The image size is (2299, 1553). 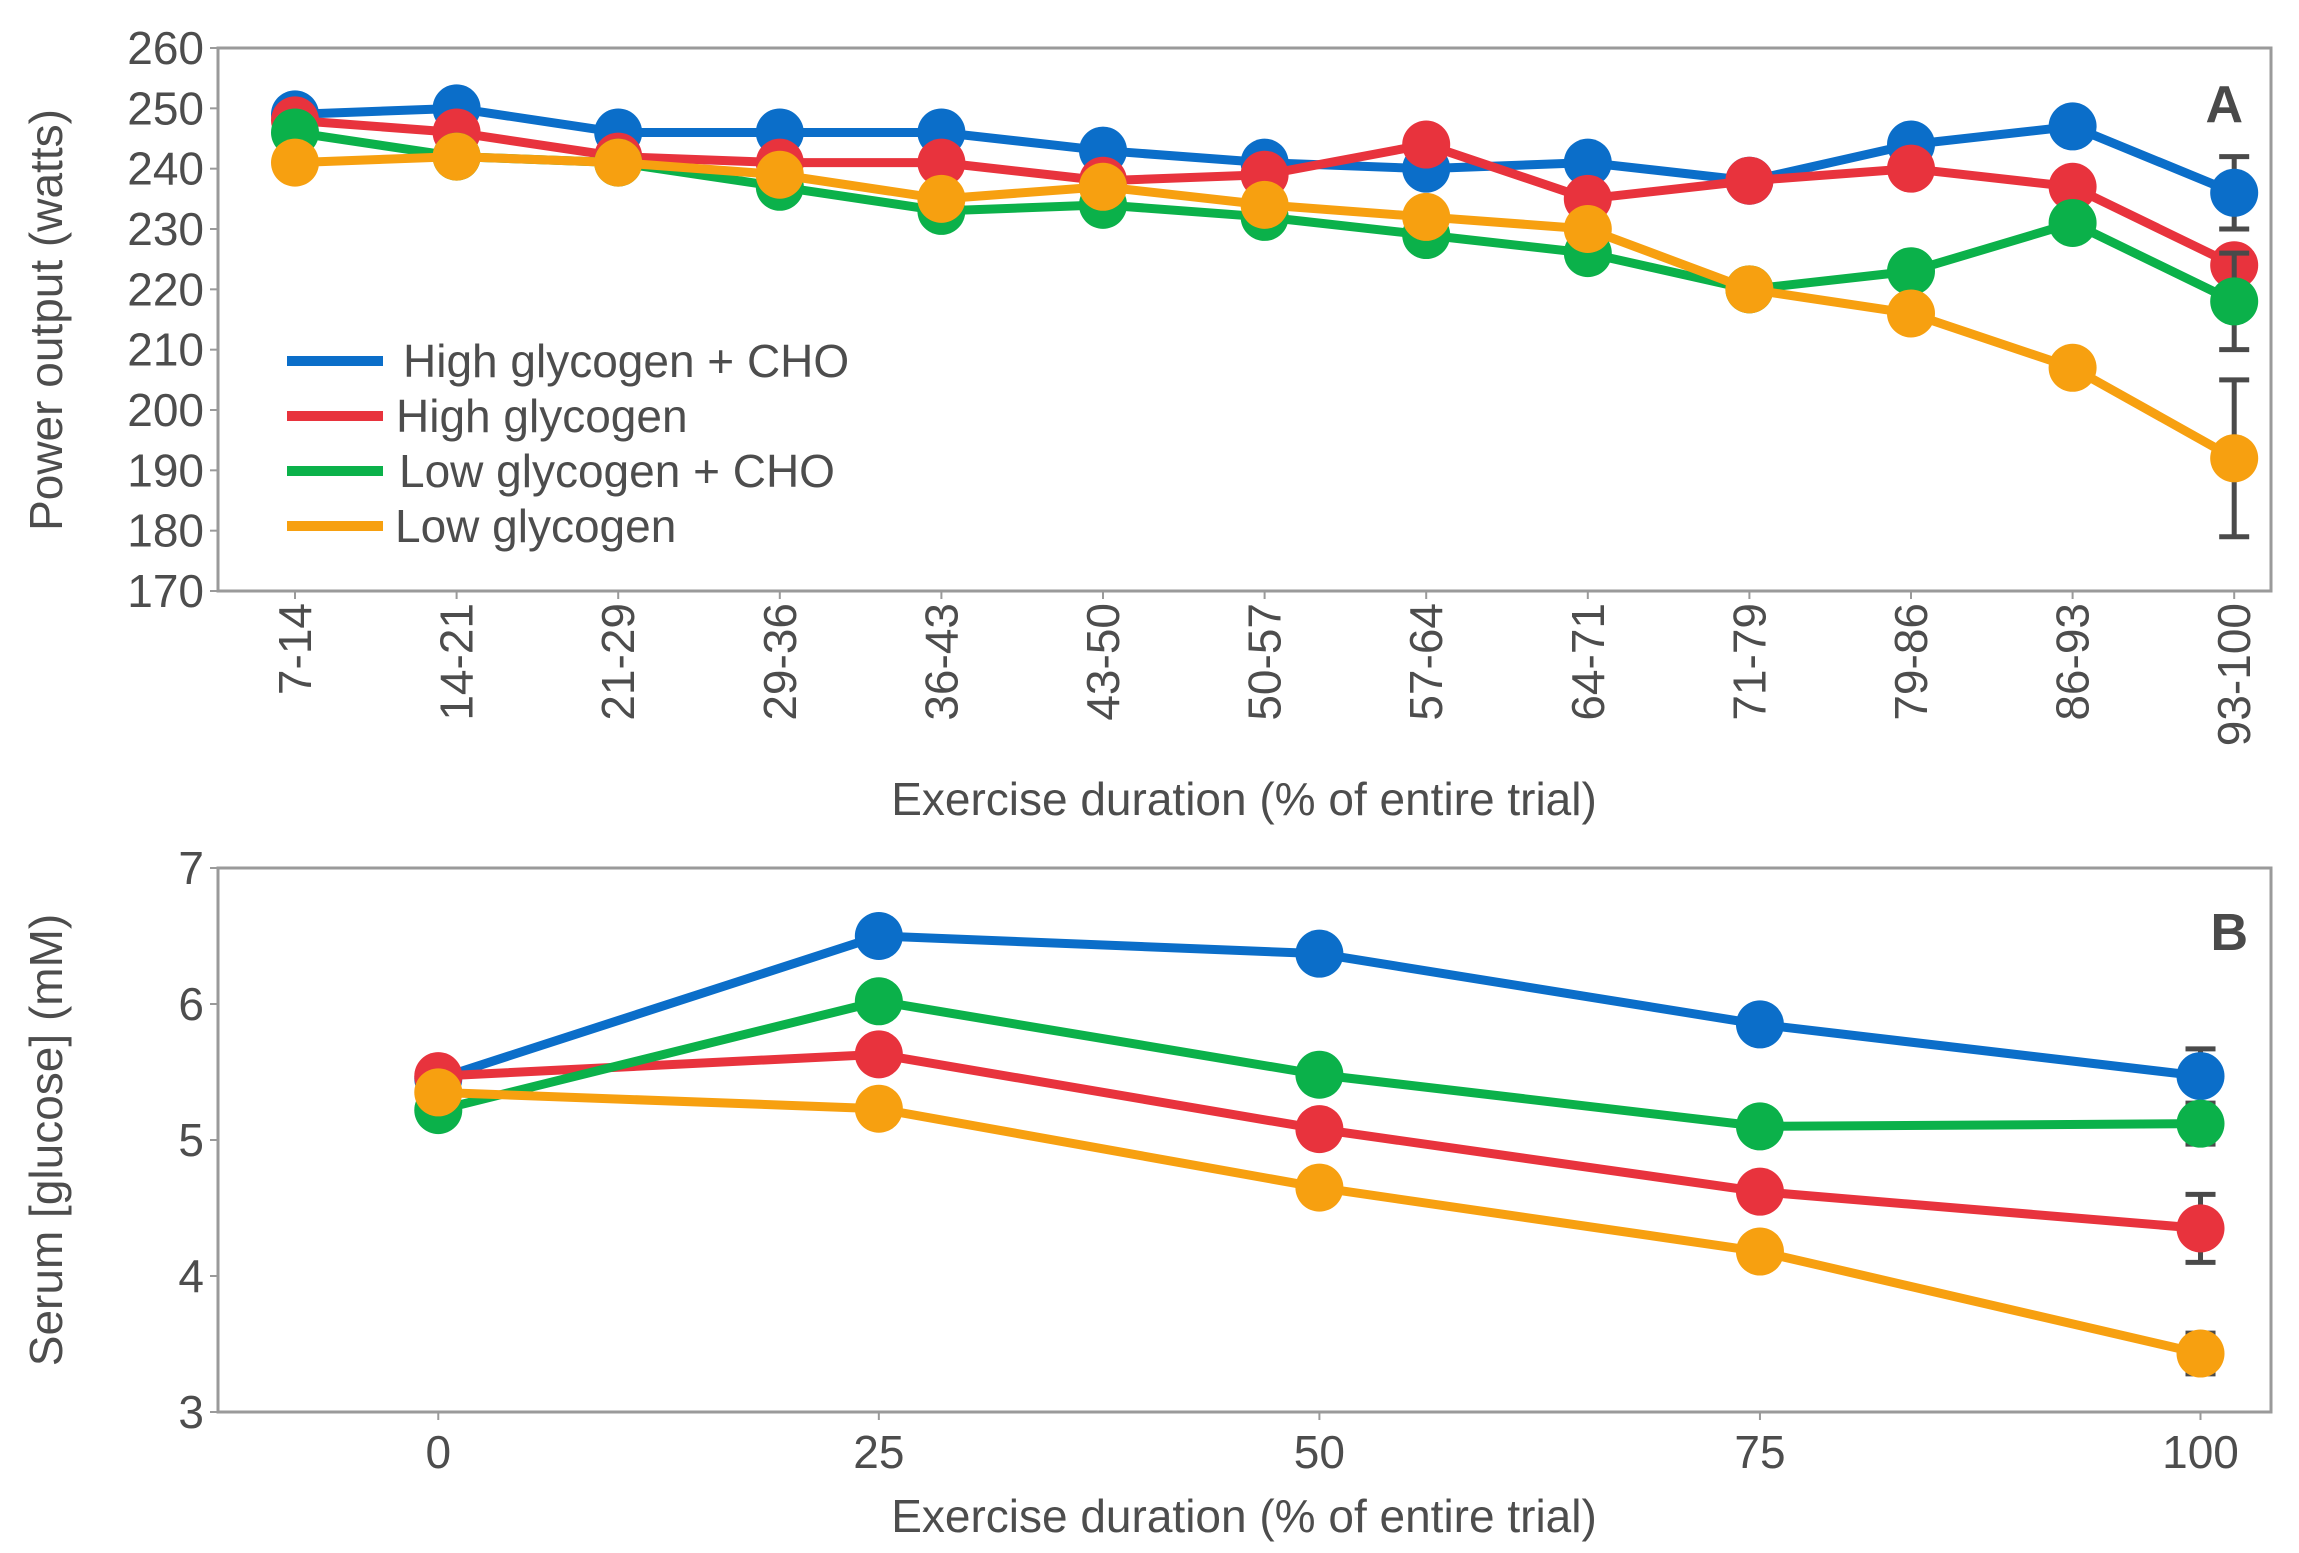 What do you see at coordinates (295, 649) in the screenshot?
I see `panel-a-x-tick-label: 7-14` at bounding box center [295, 649].